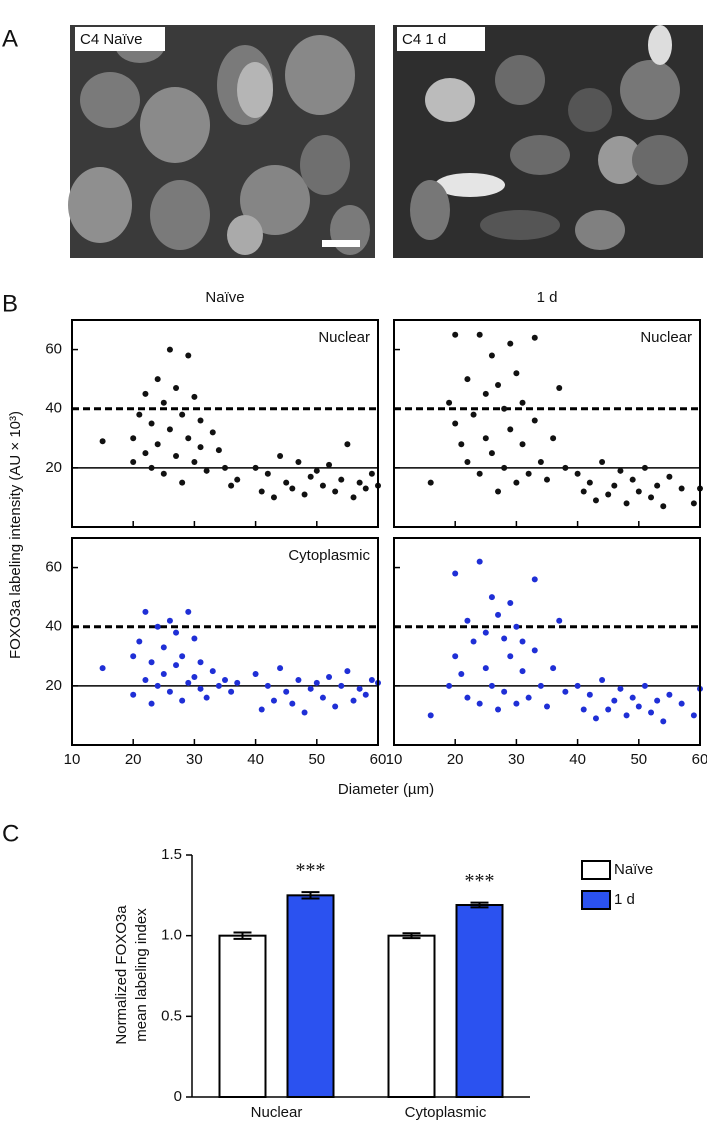 Image resolution: width=707 pixels, height=1131 pixels. Describe the element at coordinates (548, 141) in the screenshot. I see `micrograph: C4 1 d` at that location.